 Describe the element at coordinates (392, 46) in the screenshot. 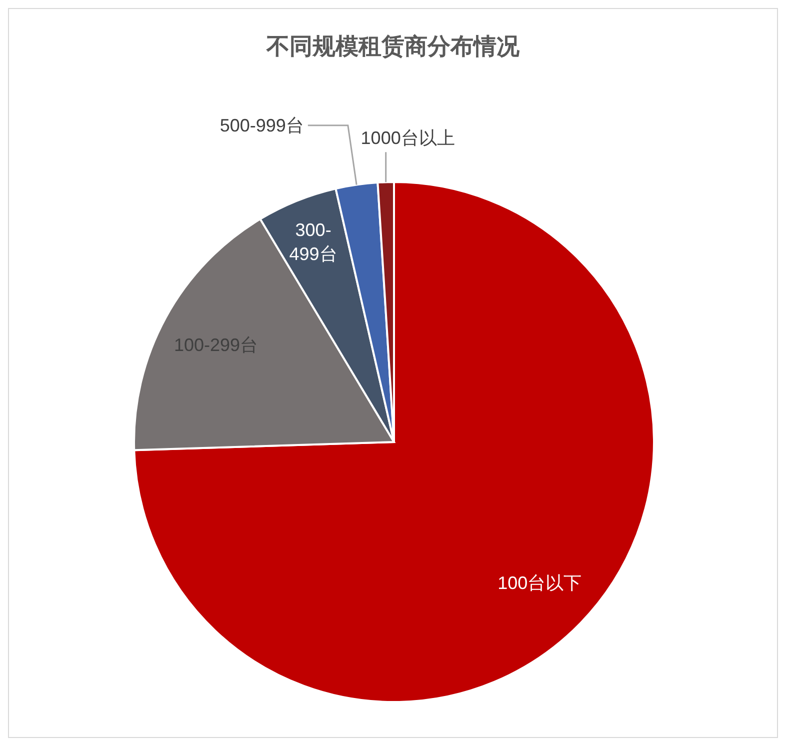

I see `chart-title: 不同规模租赁商分布情况` at that location.